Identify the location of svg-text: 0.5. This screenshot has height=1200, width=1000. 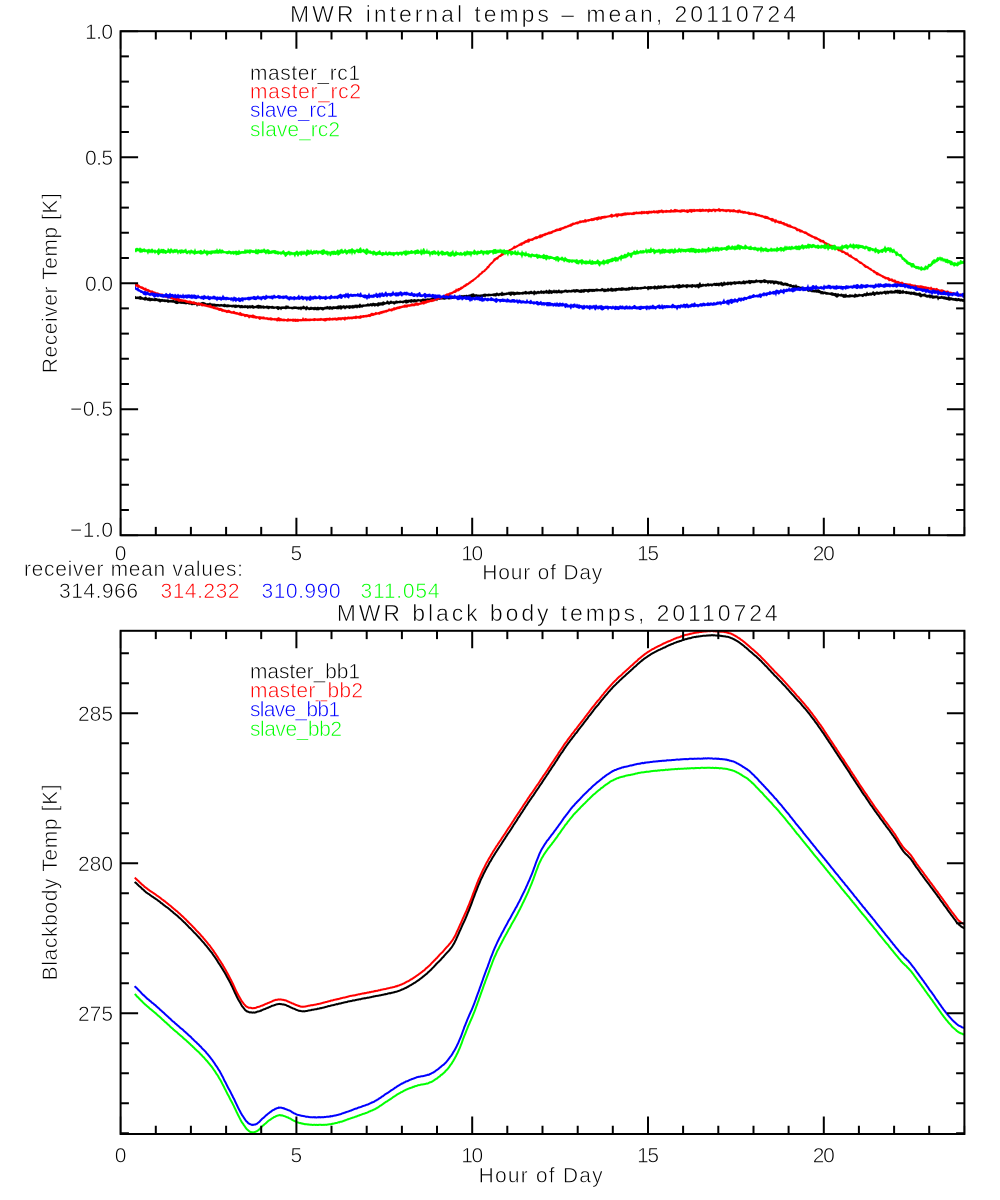
(99, 158).